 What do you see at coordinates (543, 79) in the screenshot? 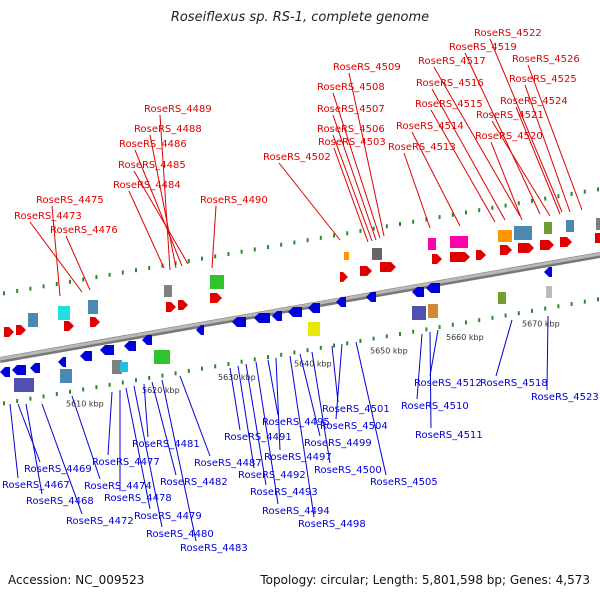
I see `forward-gene-label: RoseRS_4525` at bounding box center [543, 79].